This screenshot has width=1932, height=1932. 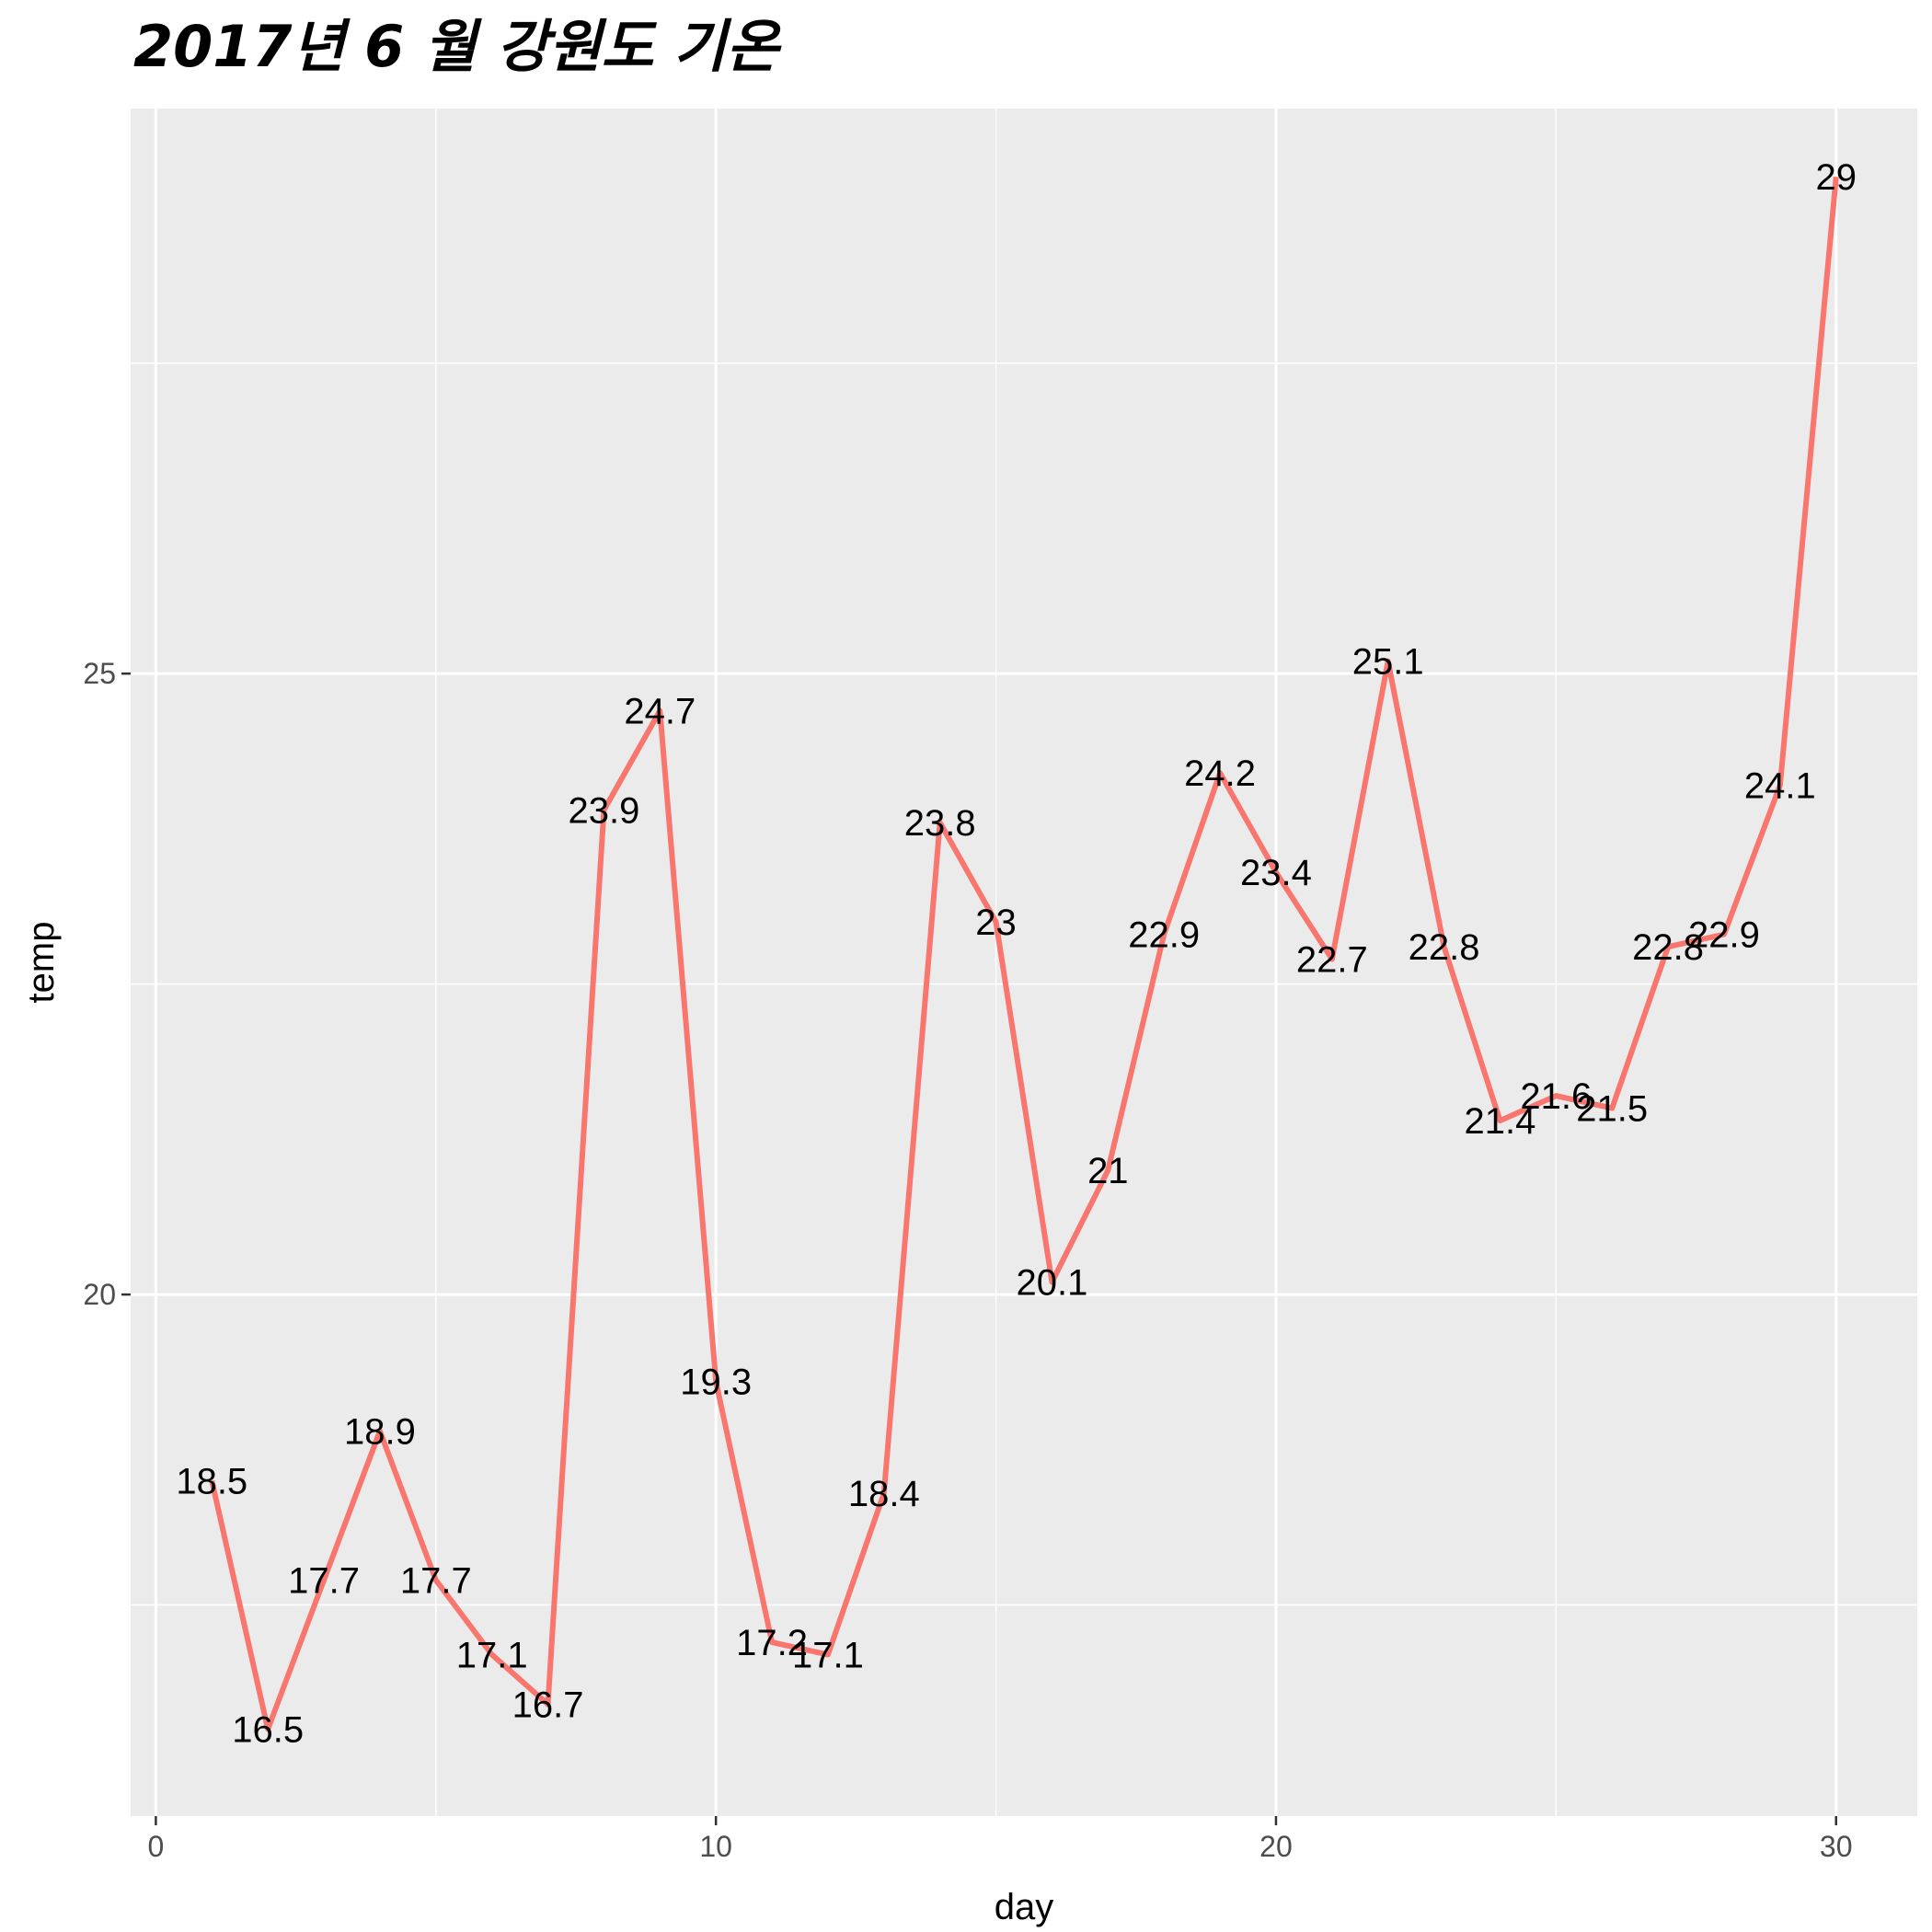 What do you see at coordinates (211, 1482) in the screenshot?
I see `data-label: 18.5` at bounding box center [211, 1482].